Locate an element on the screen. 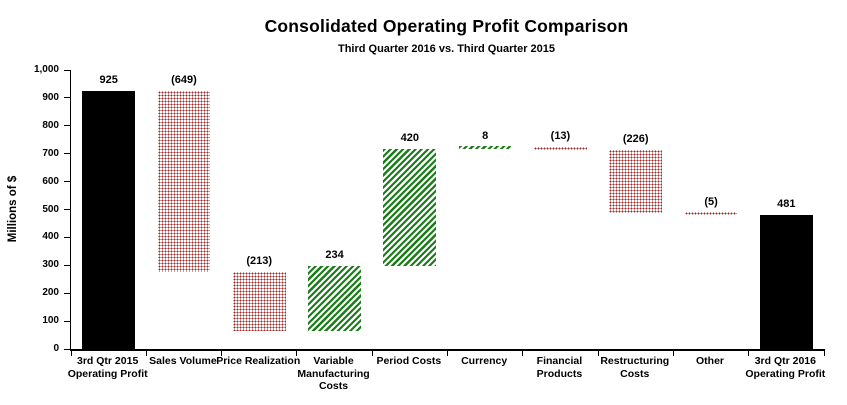  category-label: Other is located at coordinates (710, 361).